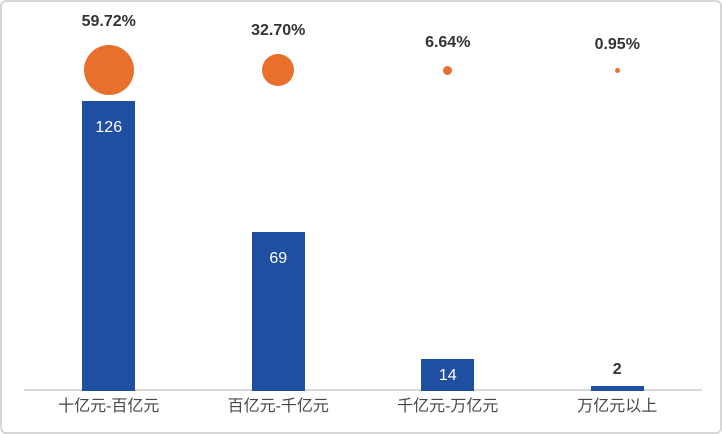 The width and height of the screenshot is (722, 434). I want to click on bar-value-label: 14, so click(447, 375).